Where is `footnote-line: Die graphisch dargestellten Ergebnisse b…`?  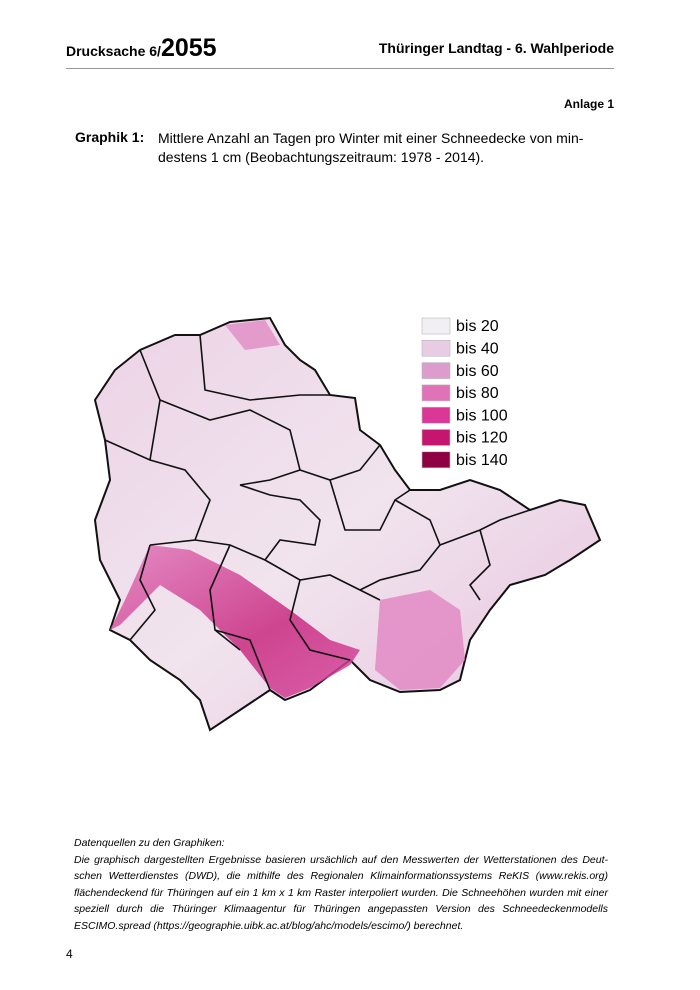 footnote-line: Die graphisch dargestellten Ergebnisse b… is located at coordinates (341, 859).